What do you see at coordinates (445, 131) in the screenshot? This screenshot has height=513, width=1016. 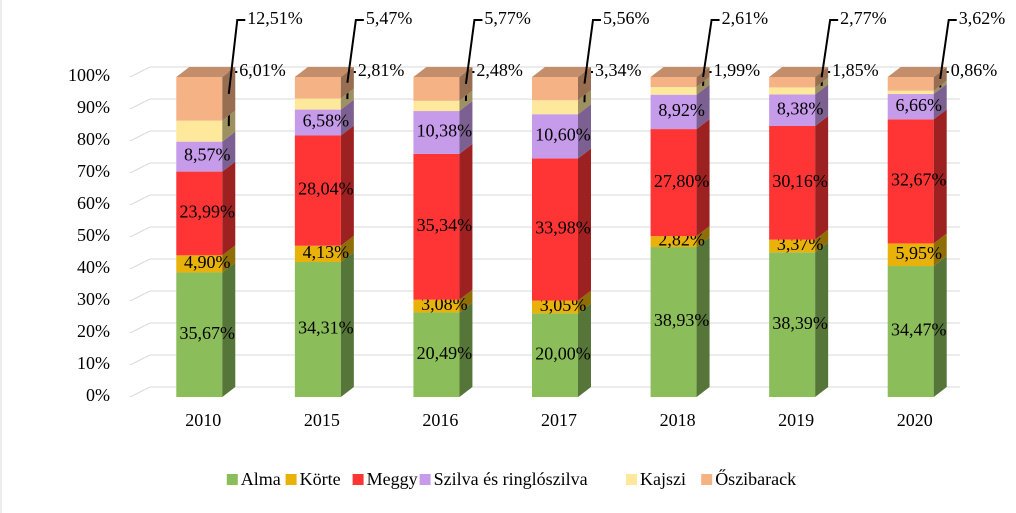 I see `data-label: 10,38%` at bounding box center [445, 131].